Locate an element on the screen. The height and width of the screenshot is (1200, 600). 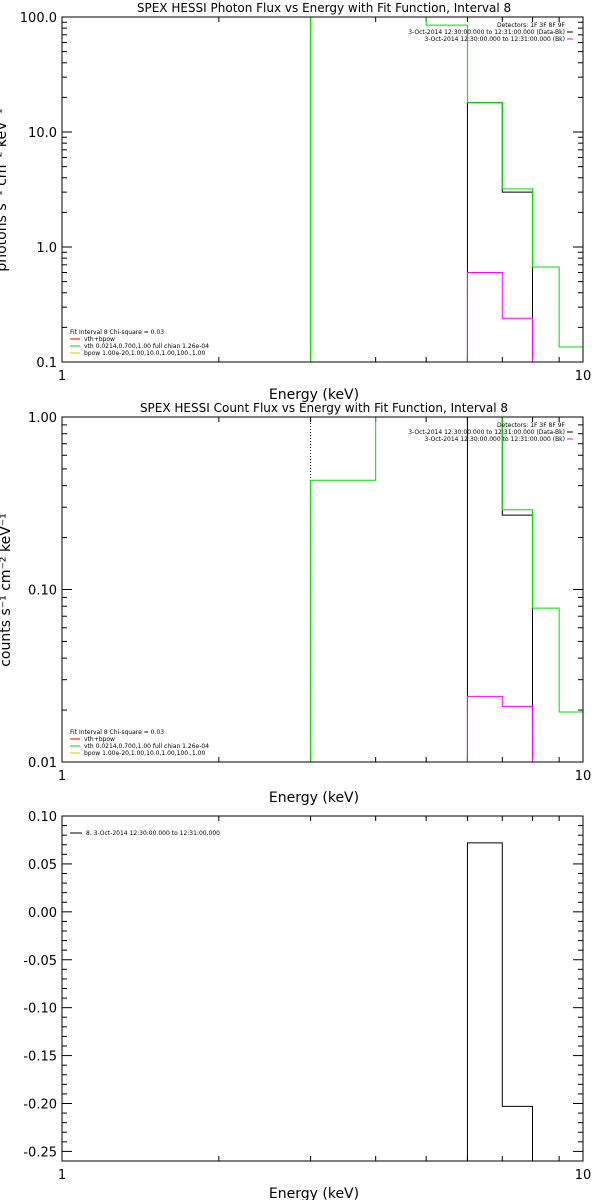
photon-legend-bottom-entry: Fit Interval 8 Chi-square = 0.03 is located at coordinates (117, 332).